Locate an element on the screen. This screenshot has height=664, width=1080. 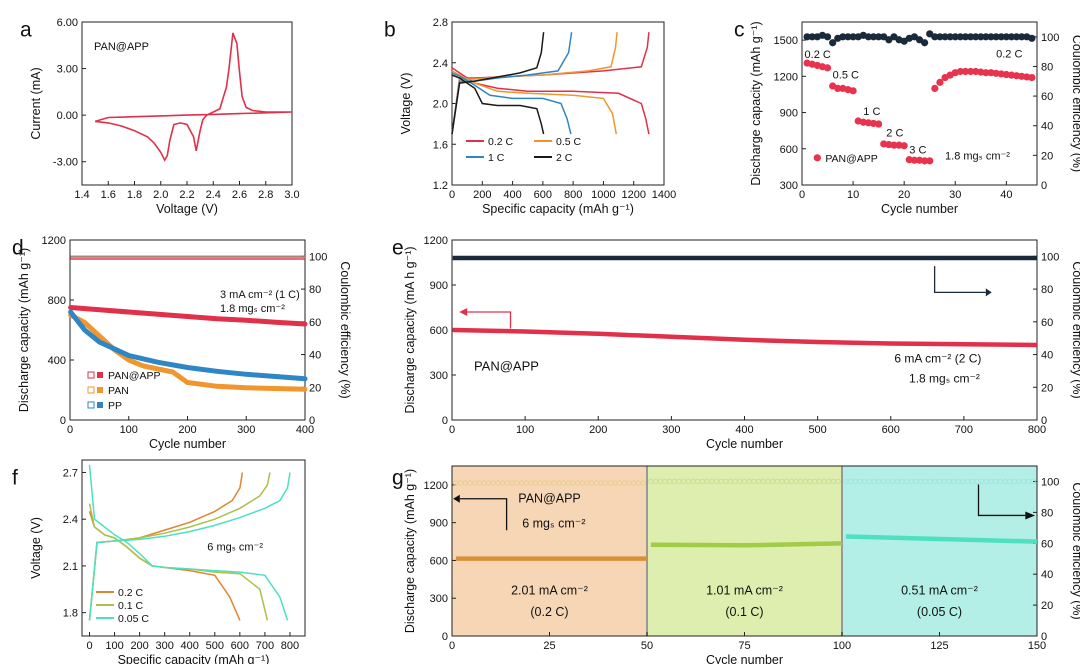
discharge-curve-2C is located at coordinates (498, 104).